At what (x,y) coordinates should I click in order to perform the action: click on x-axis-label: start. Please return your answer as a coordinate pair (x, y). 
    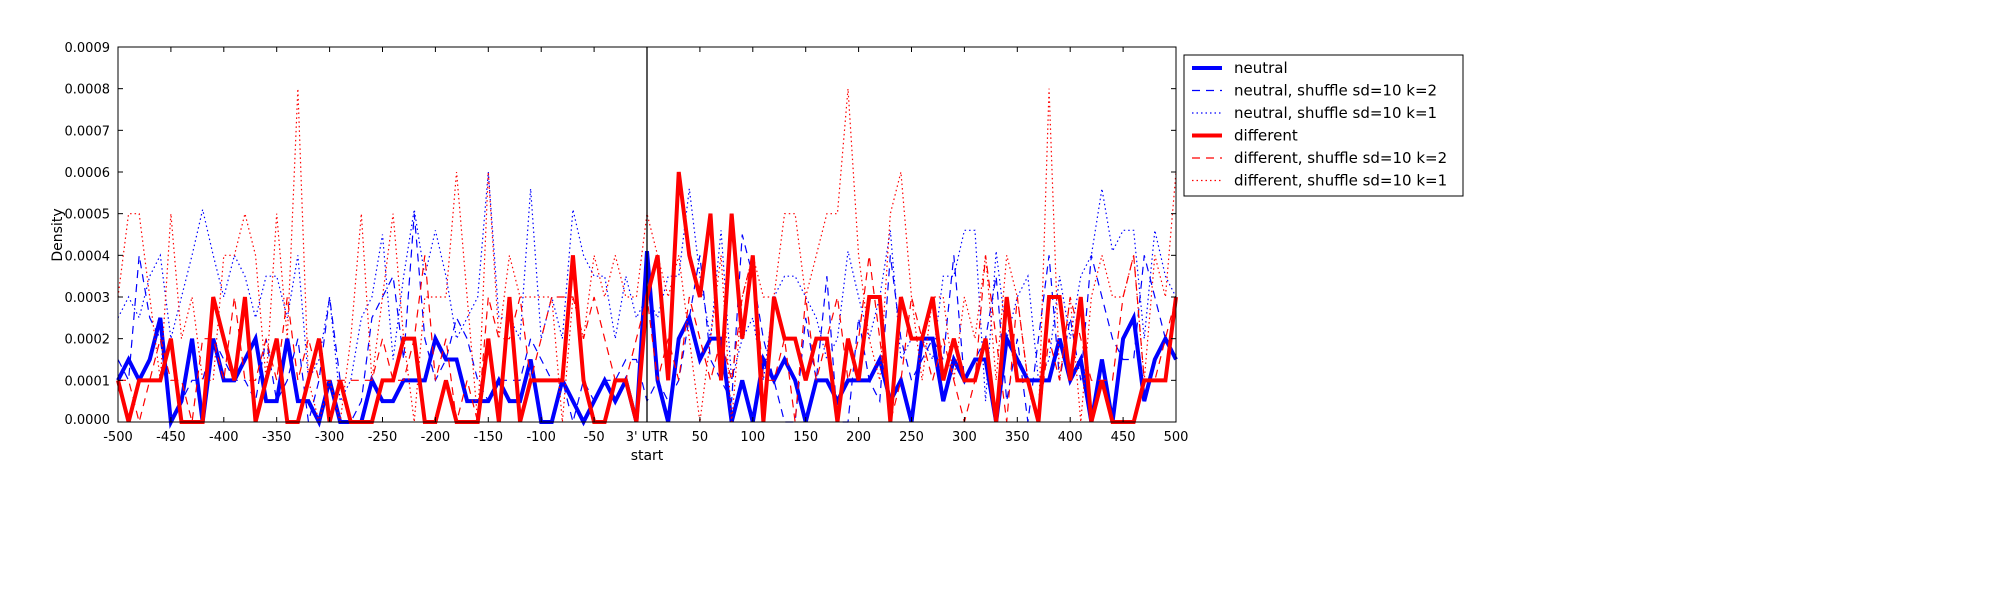
    Looking at the image, I should click on (647, 456).